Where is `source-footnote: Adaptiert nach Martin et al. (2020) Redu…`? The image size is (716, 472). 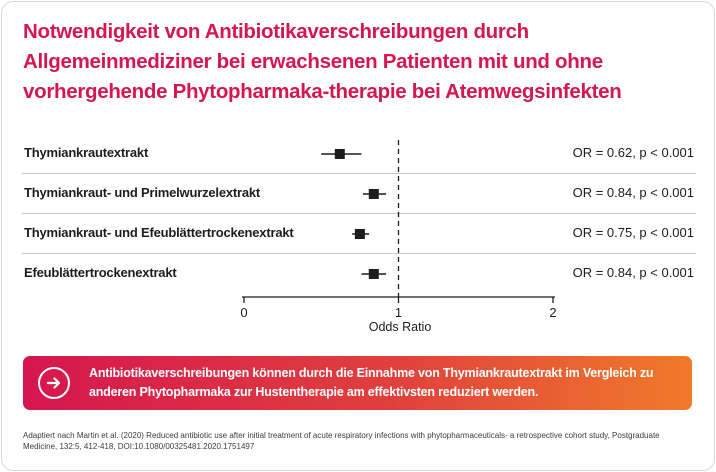 source-footnote: Adaptiert nach Martin et al. (2020) Redu… is located at coordinates (341, 441).